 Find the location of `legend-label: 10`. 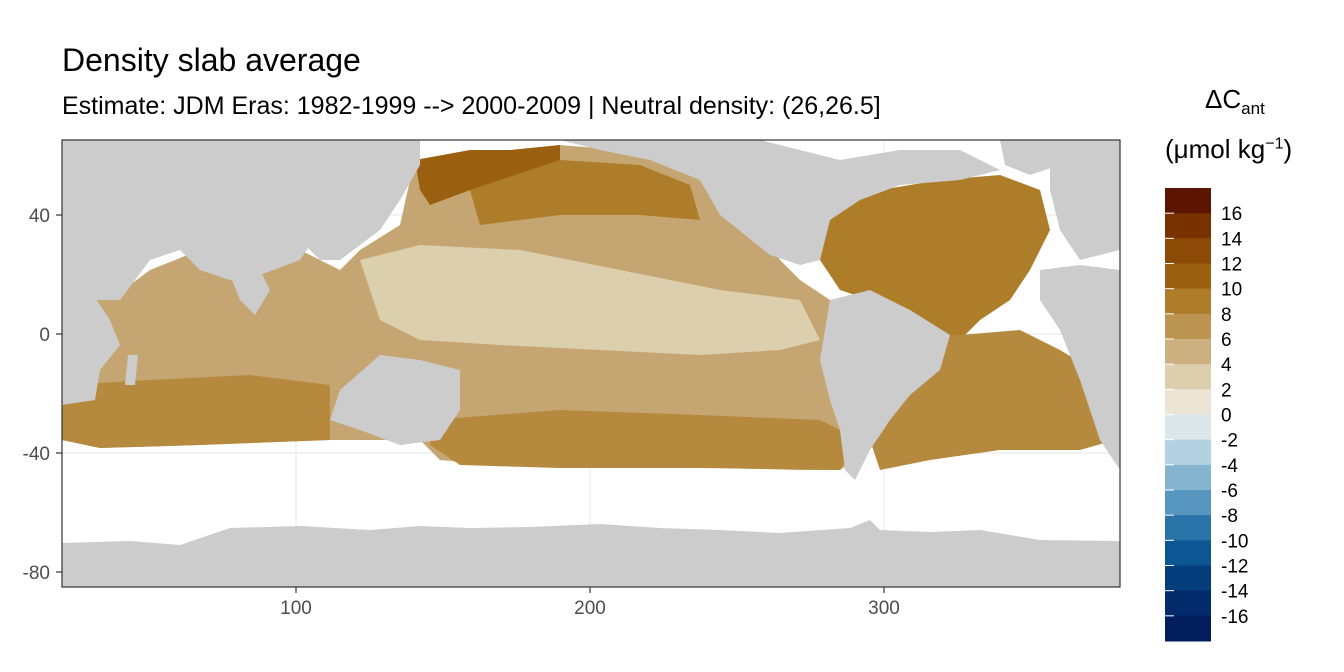

legend-label: 10 is located at coordinates (1231, 290).